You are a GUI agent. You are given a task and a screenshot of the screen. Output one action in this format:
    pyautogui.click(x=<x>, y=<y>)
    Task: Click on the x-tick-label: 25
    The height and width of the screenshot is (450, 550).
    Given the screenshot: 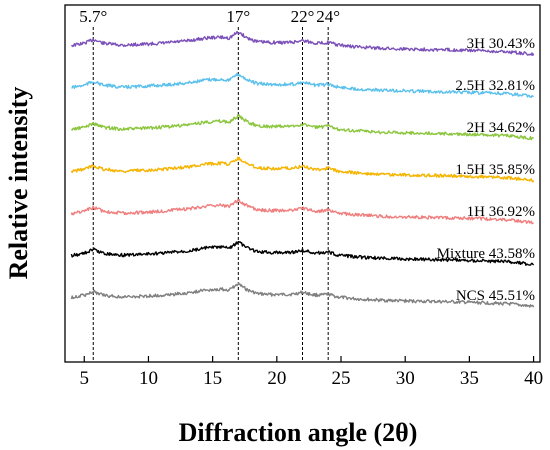 What is the action you would take?
    pyautogui.click(x=341, y=378)
    